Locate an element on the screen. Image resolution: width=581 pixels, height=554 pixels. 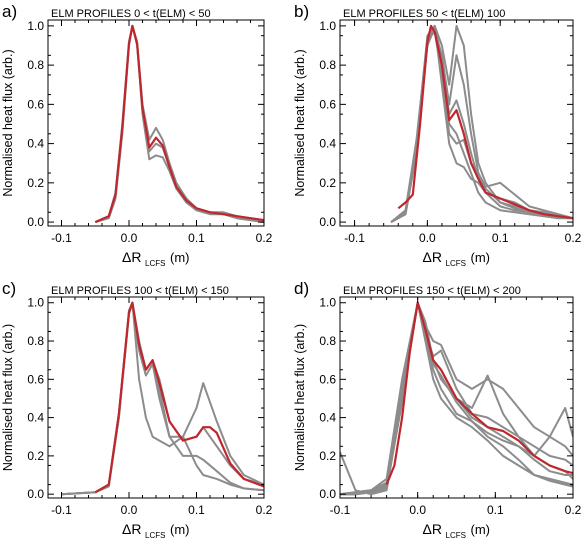
panel-letter: b) is located at coordinates (301, 11).